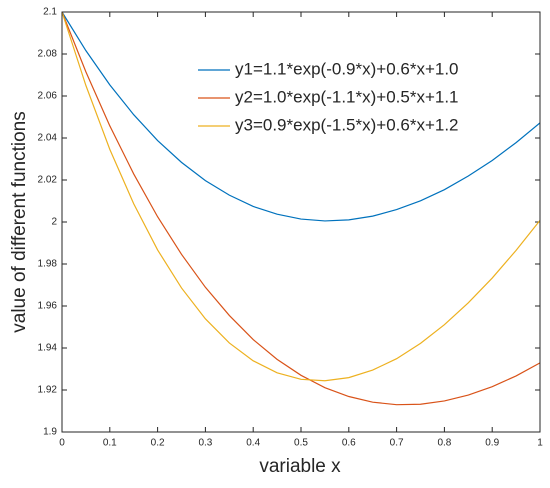 The height and width of the screenshot is (488, 550). What do you see at coordinates (205, 443) in the screenshot?
I see `x-tick-label: 0.3` at bounding box center [205, 443].